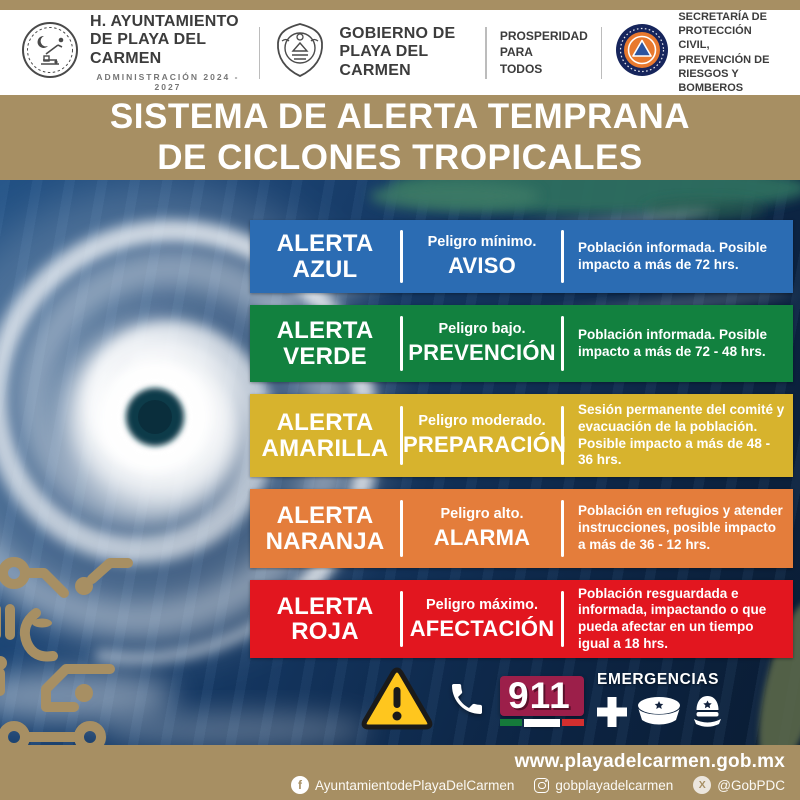 The image size is (800, 800). I want to click on plus-icon, so click(612, 714).